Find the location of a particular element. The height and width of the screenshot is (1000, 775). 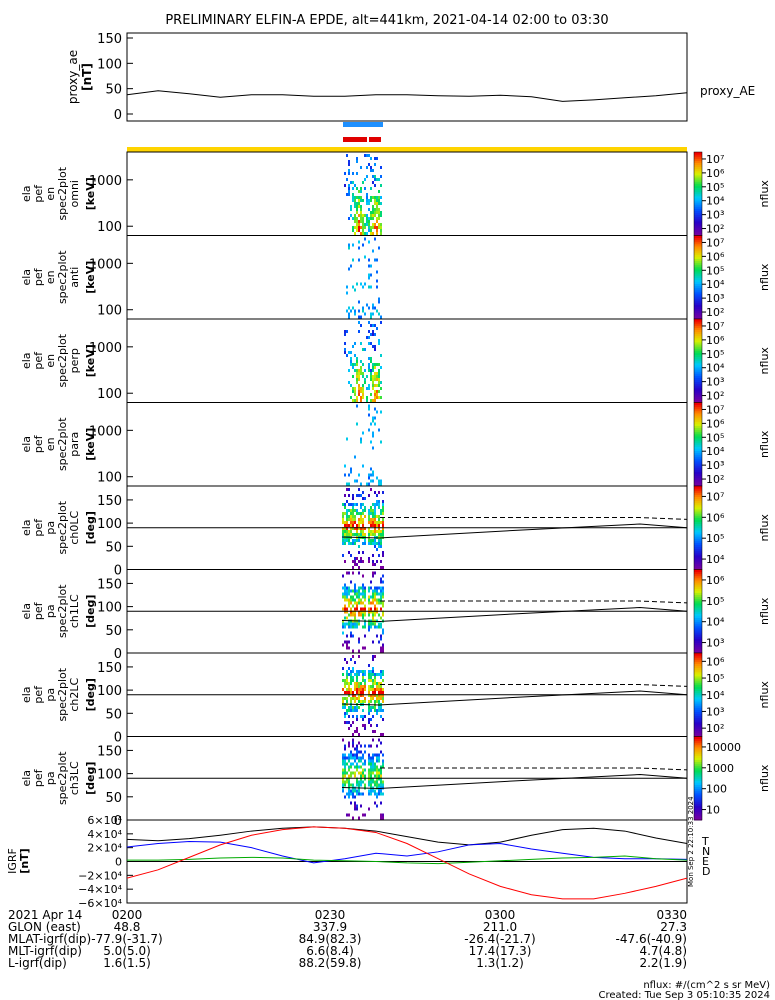

colorbar-label: nflux is located at coordinates (764, 528).